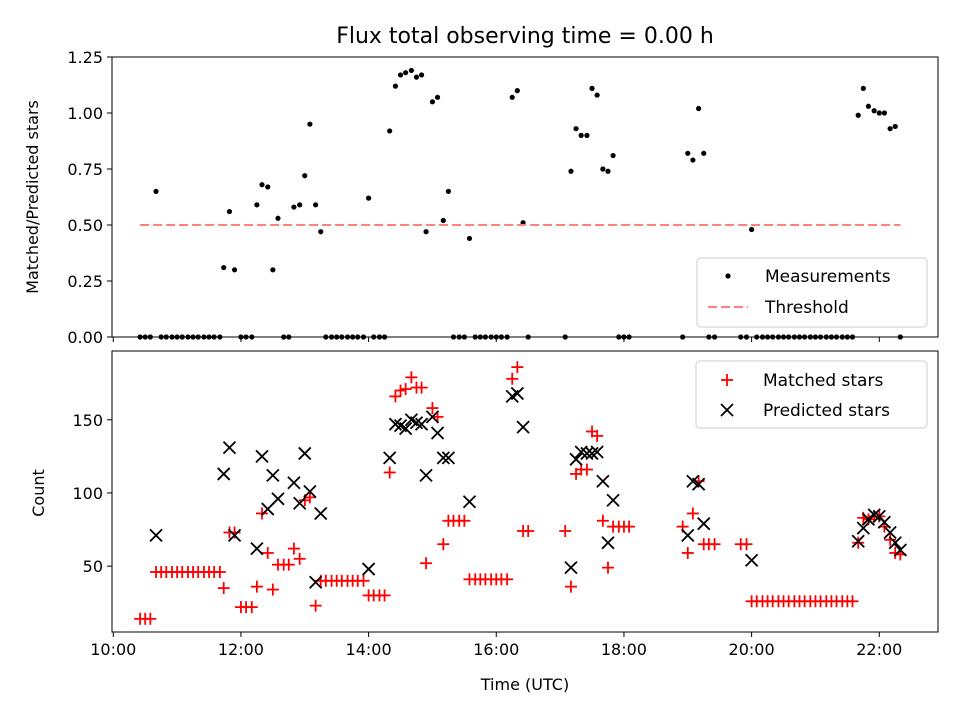 The height and width of the screenshot is (720, 960). What do you see at coordinates (727, 380) in the screenshot?
I see `legend-matched-marker` at bounding box center [727, 380].